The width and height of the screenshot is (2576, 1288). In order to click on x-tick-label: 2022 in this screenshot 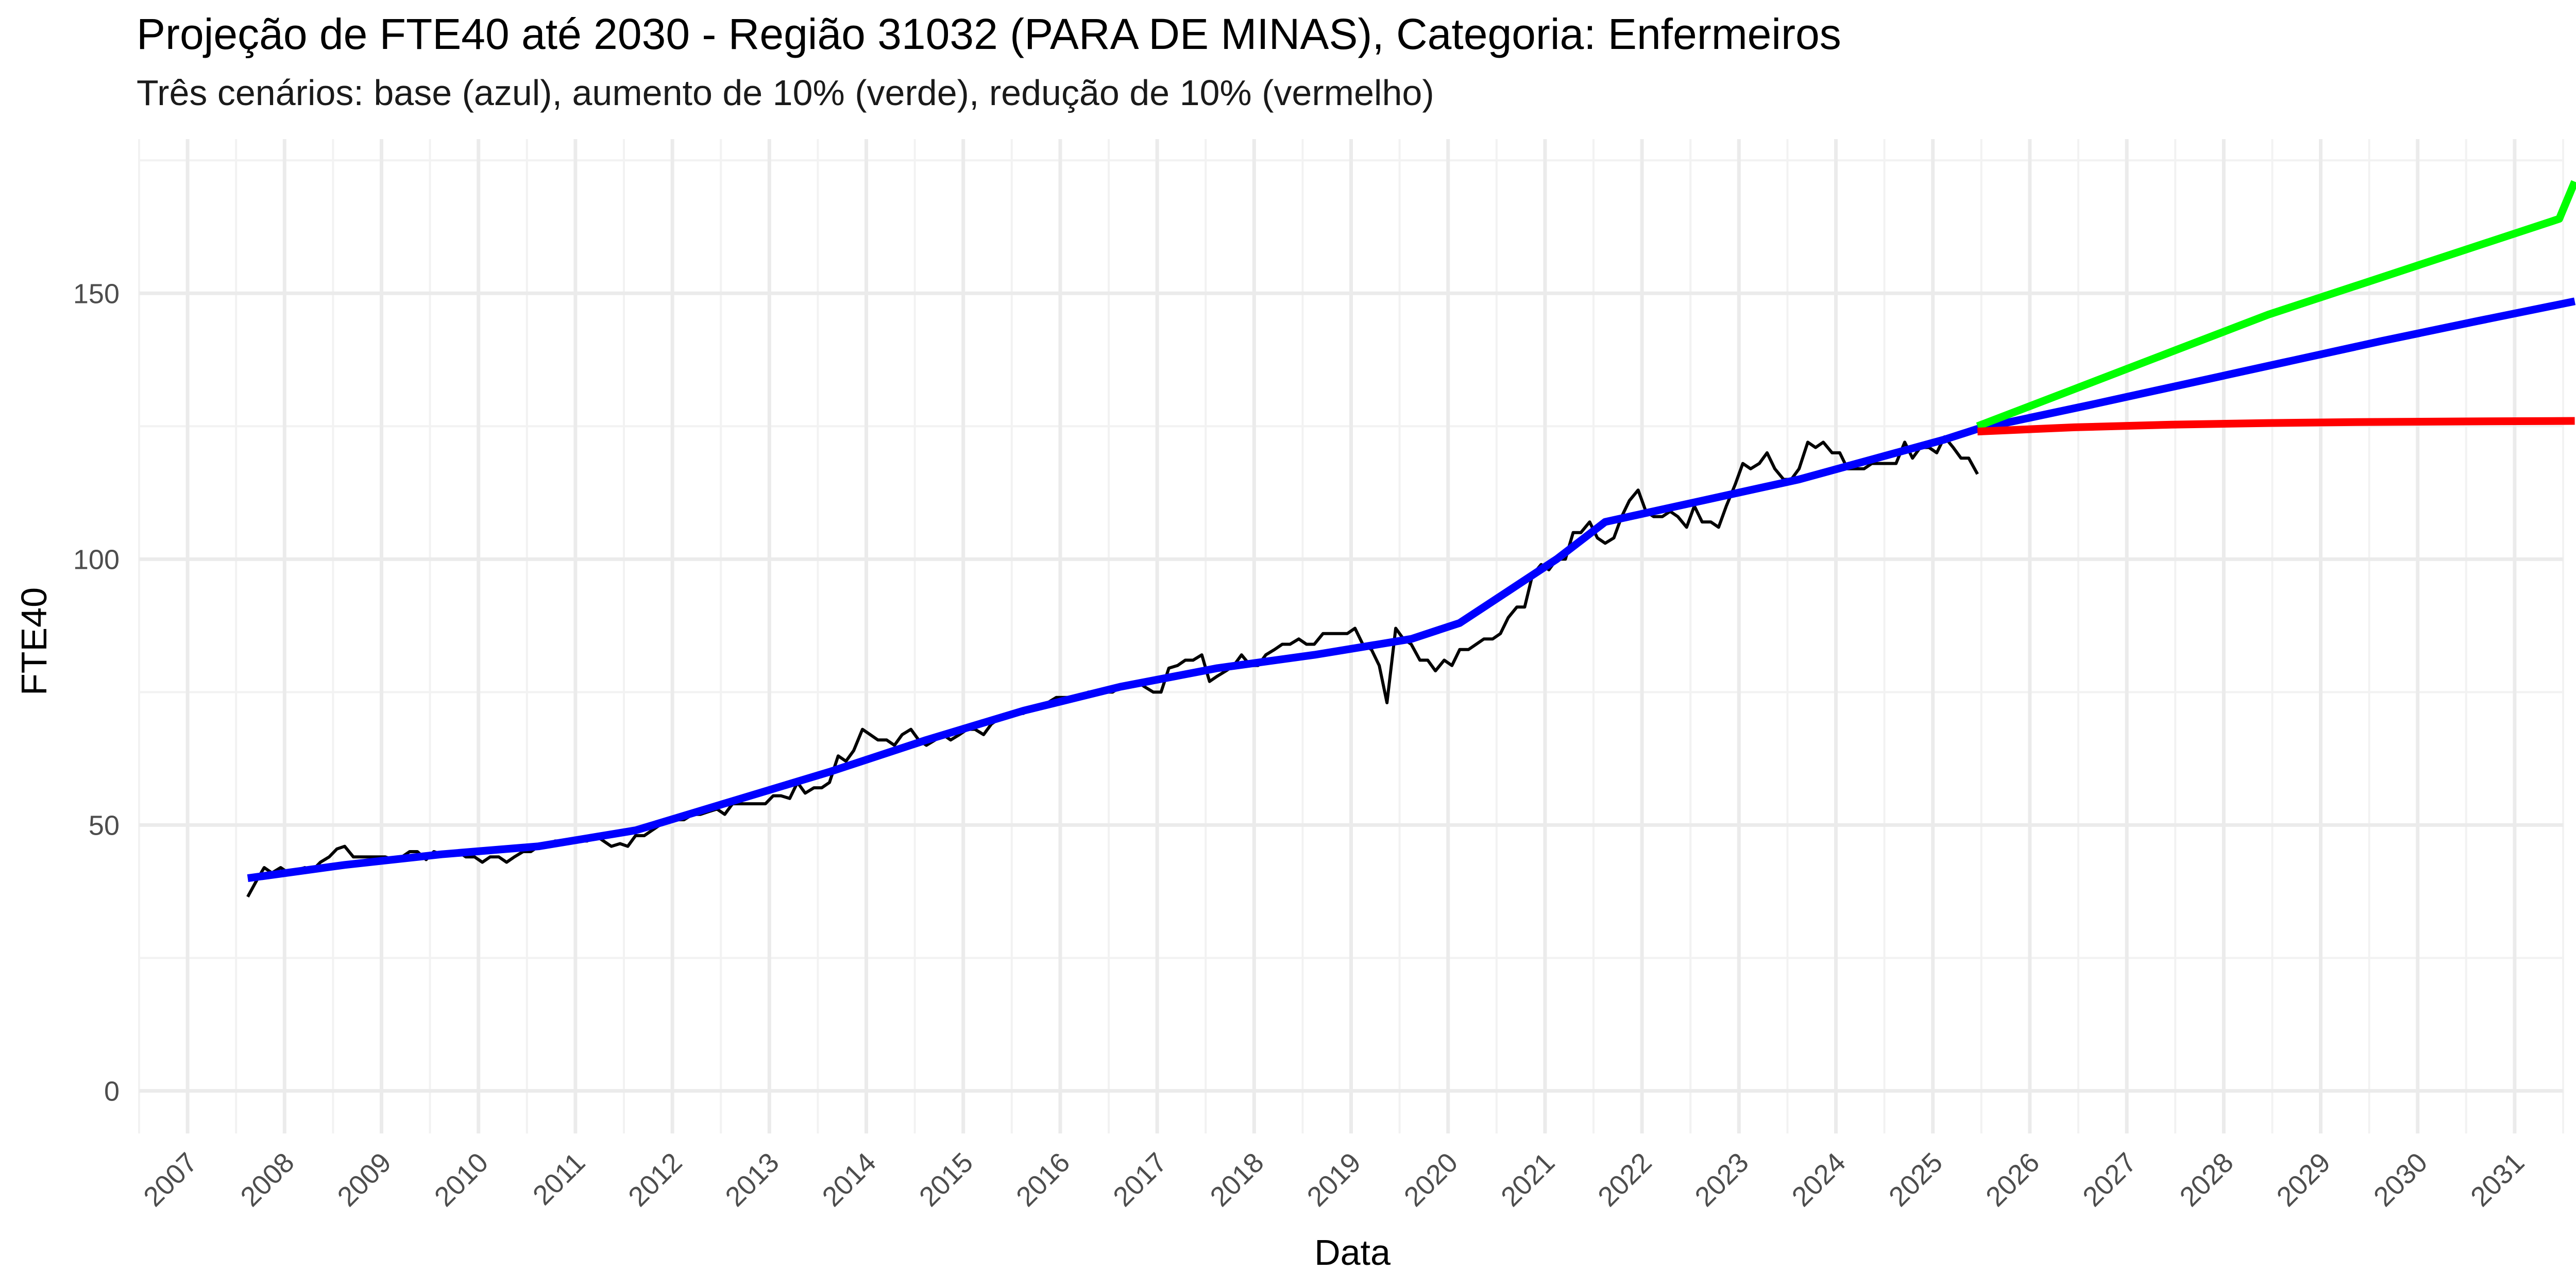, I will do `click(1624, 1179)`.